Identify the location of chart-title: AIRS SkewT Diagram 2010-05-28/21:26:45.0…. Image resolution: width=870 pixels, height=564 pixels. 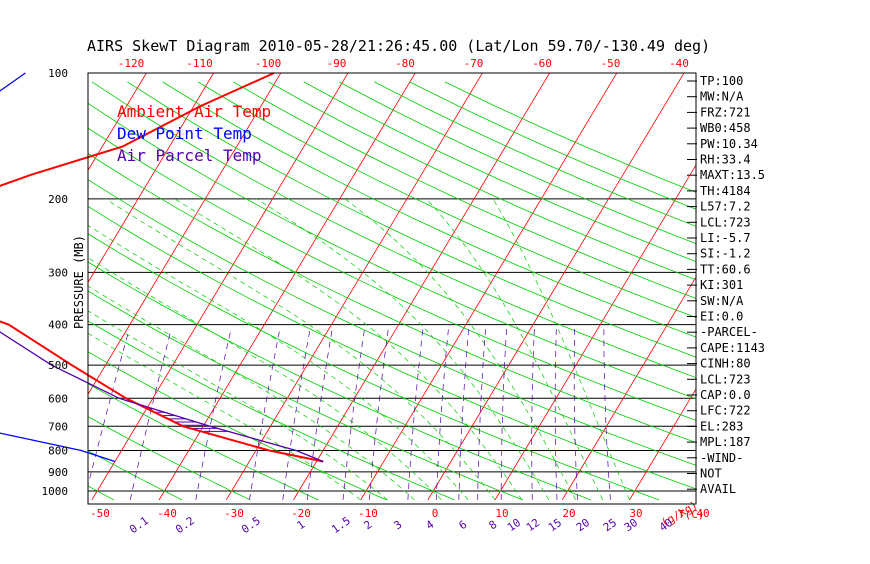
(398, 46).